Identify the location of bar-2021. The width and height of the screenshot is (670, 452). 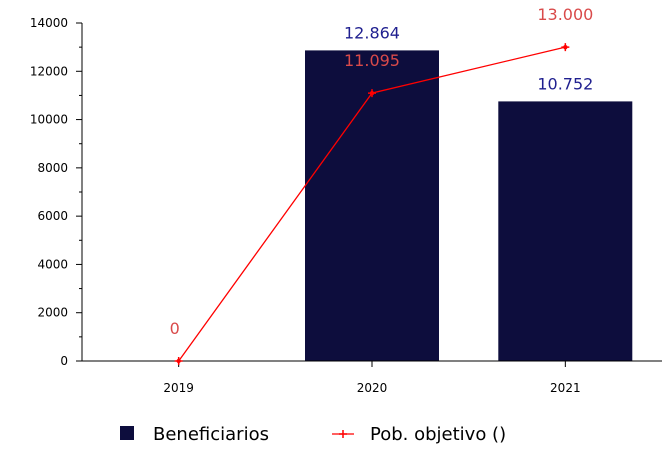
(565, 231).